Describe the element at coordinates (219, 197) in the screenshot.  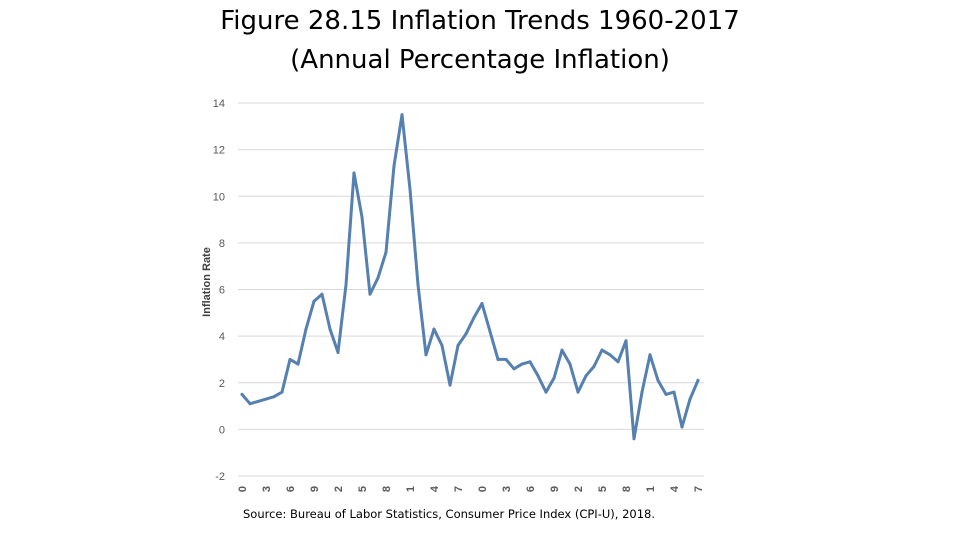
I see `y-tick-label: 10` at that location.